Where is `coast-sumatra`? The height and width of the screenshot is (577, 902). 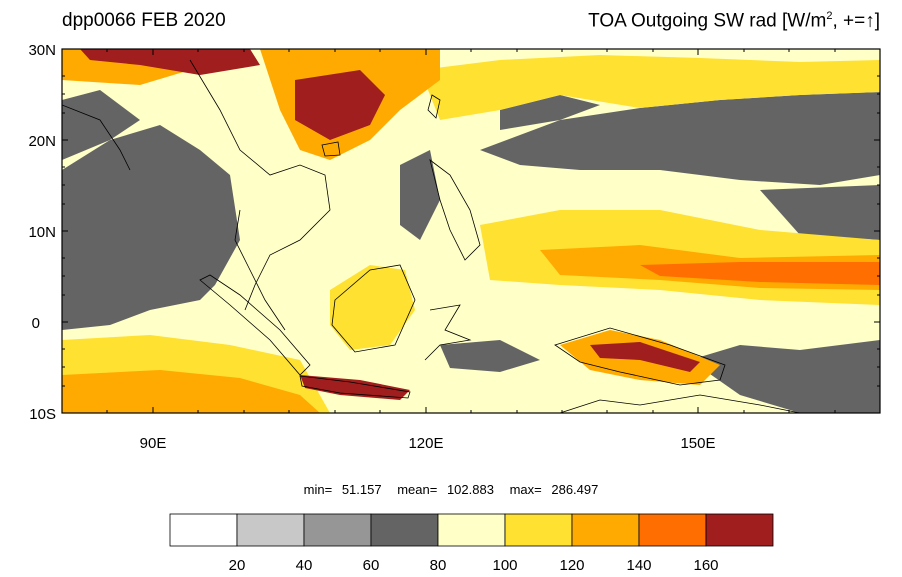
coast-sumatra is located at coordinates (255, 325).